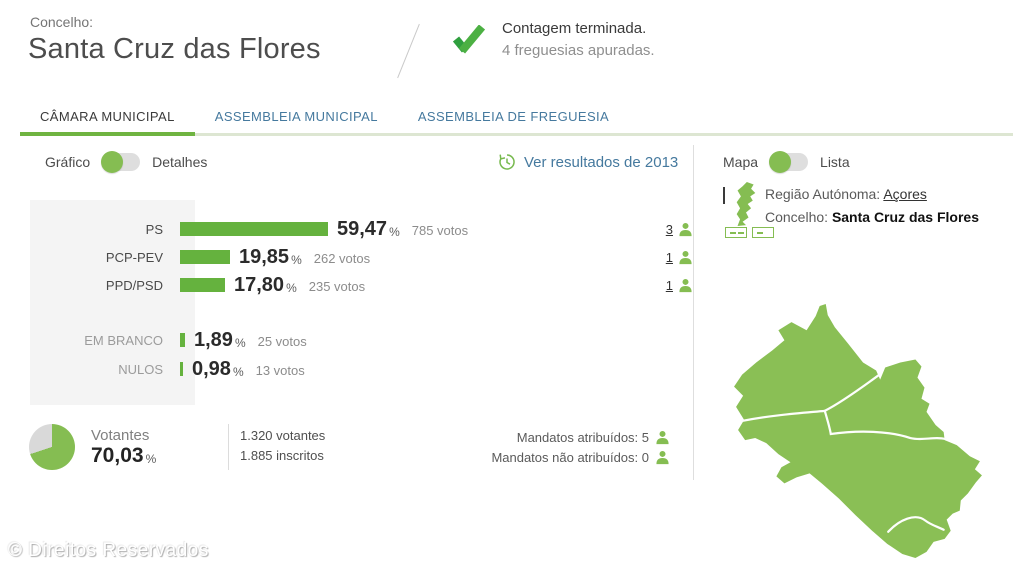 The height and width of the screenshot is (572, 1033). What do you see at coordinates (62, 22) in the screenshot?
I see `concelho-label: Concelho:` at bounding box center [62, 22].